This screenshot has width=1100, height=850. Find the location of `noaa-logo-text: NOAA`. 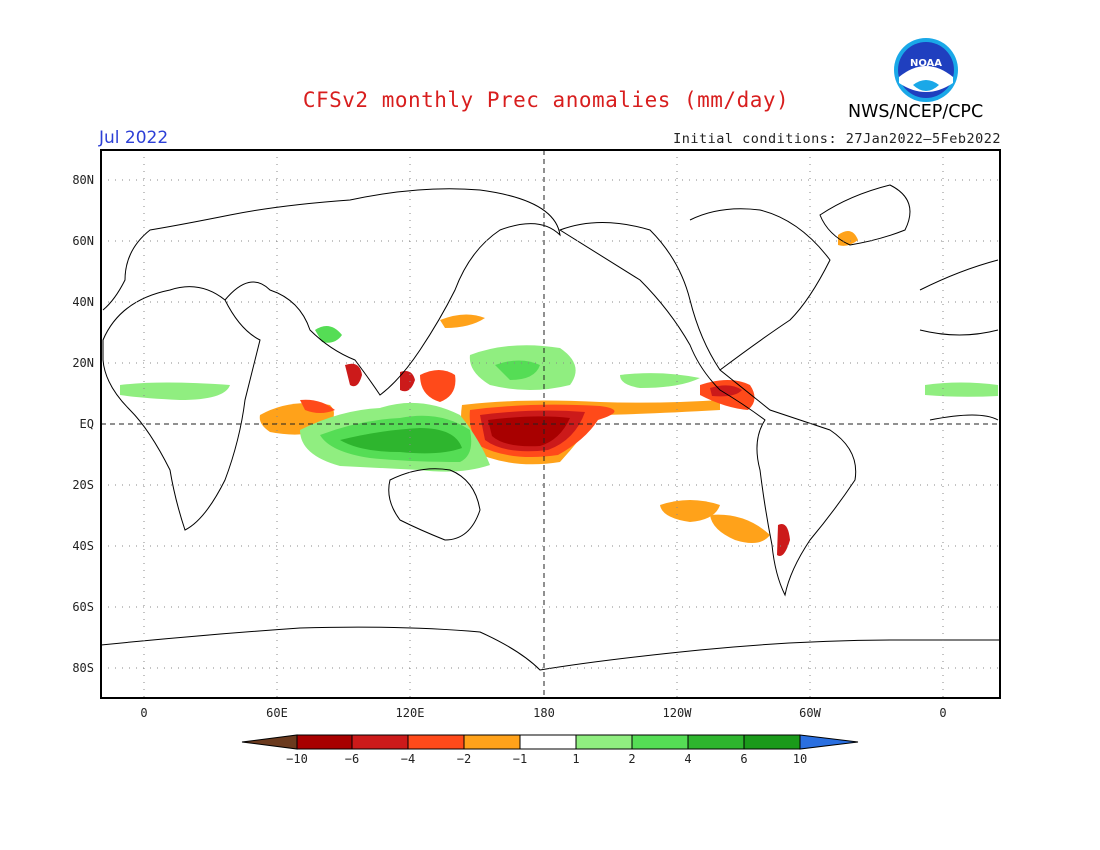

noaa-logo-text: NOAA is located at coordinates (926, 63).